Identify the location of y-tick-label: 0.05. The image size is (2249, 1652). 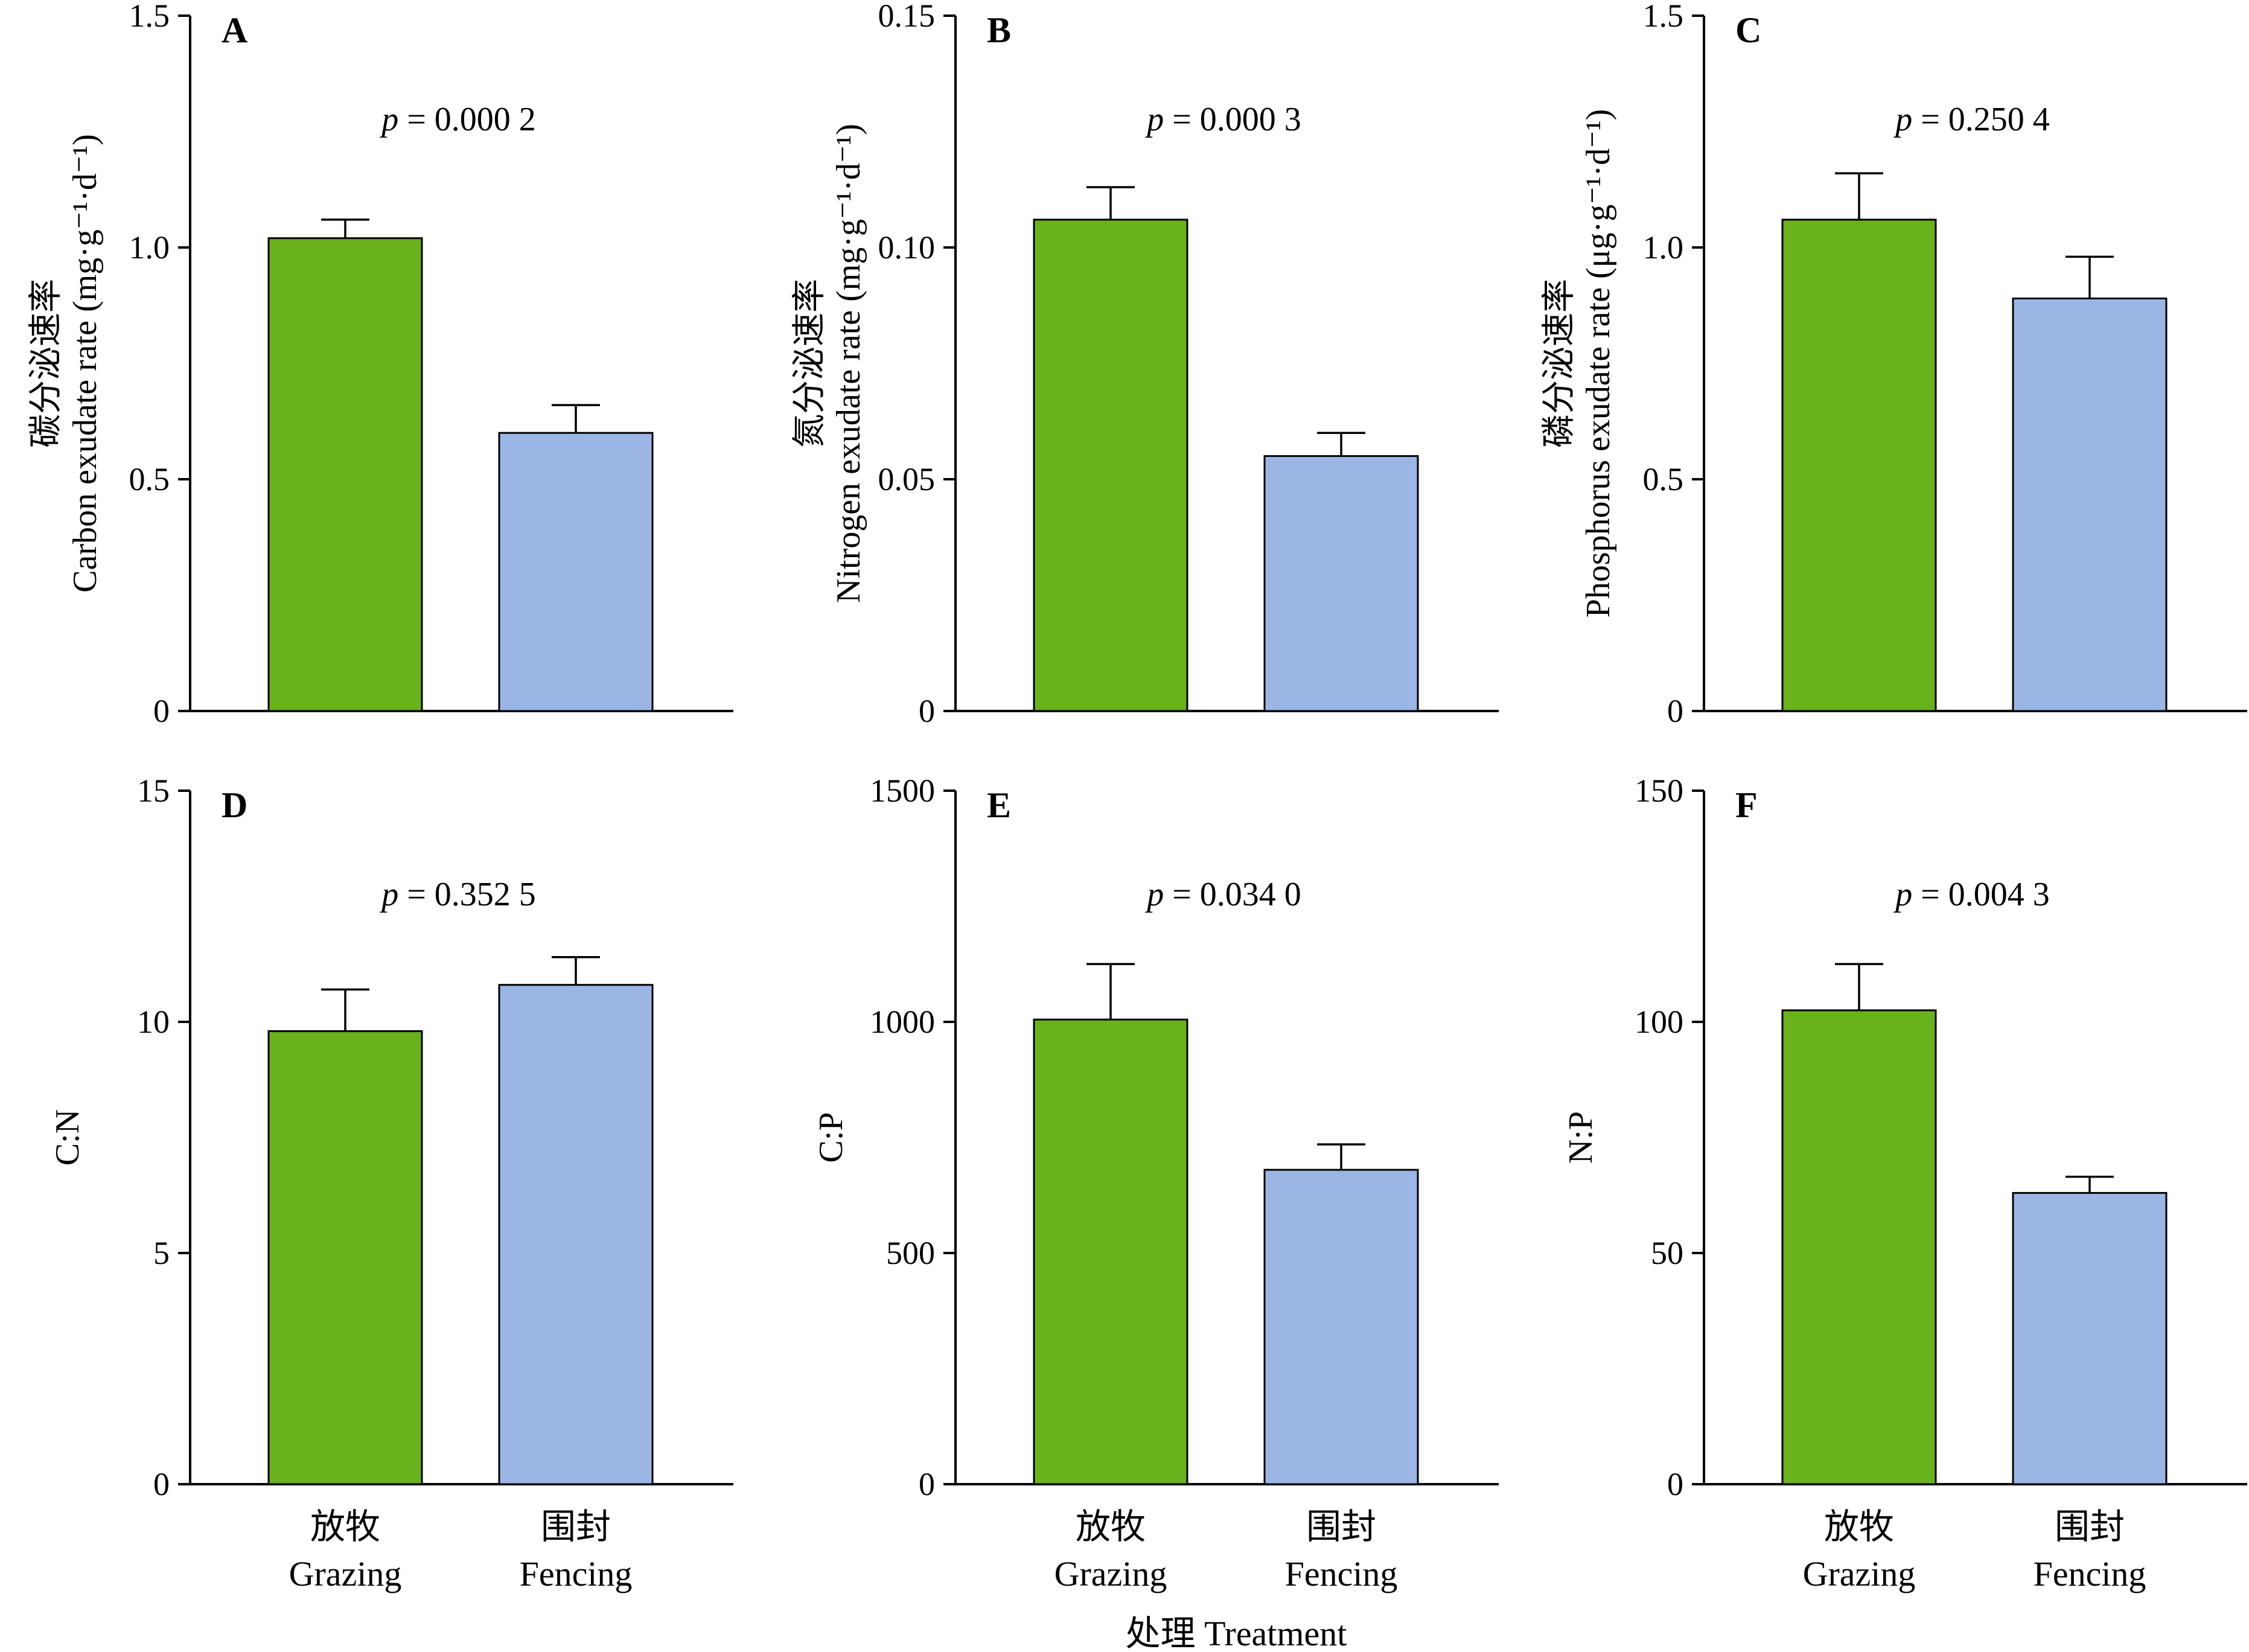
(907, 479).